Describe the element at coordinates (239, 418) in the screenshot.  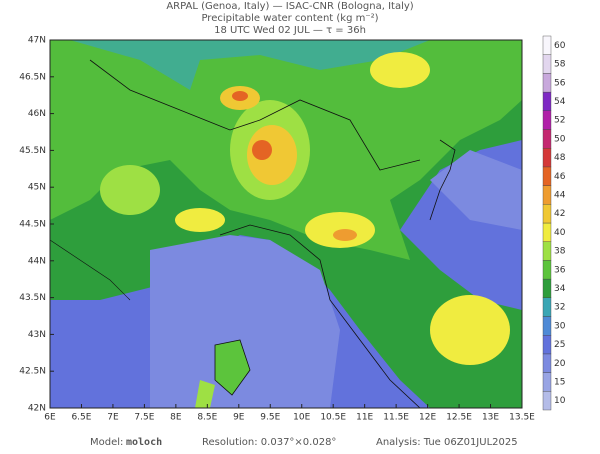
I see `lon-label: 9E` at that location.